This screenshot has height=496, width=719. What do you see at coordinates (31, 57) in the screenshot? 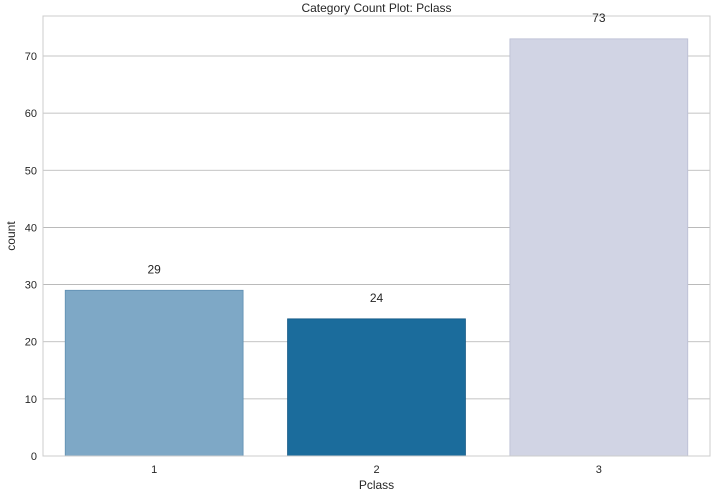
I see `y-tick-label: 70` at bounding box center [31, 57].